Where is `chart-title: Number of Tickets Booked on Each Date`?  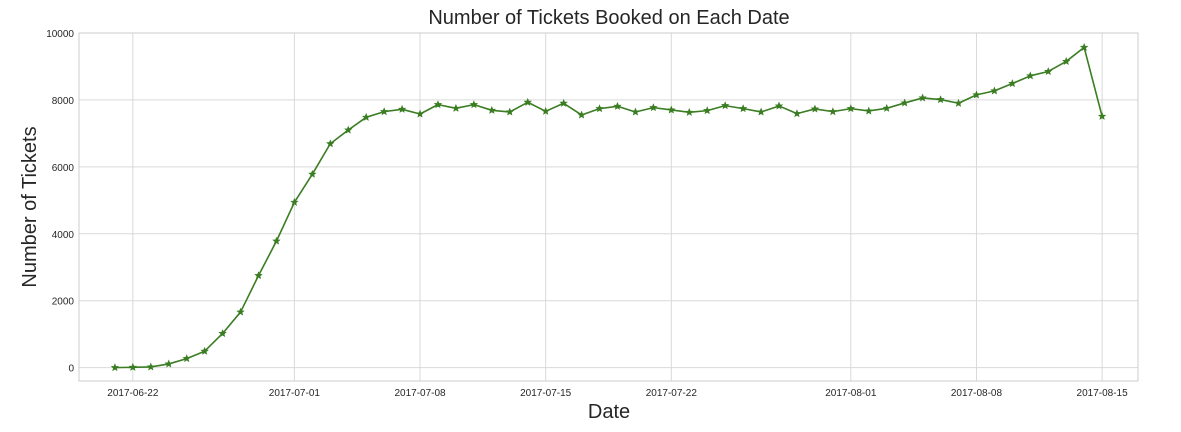 chart-title: Number of Tickets Booked on Each Date is located at coordinates (608, 18).